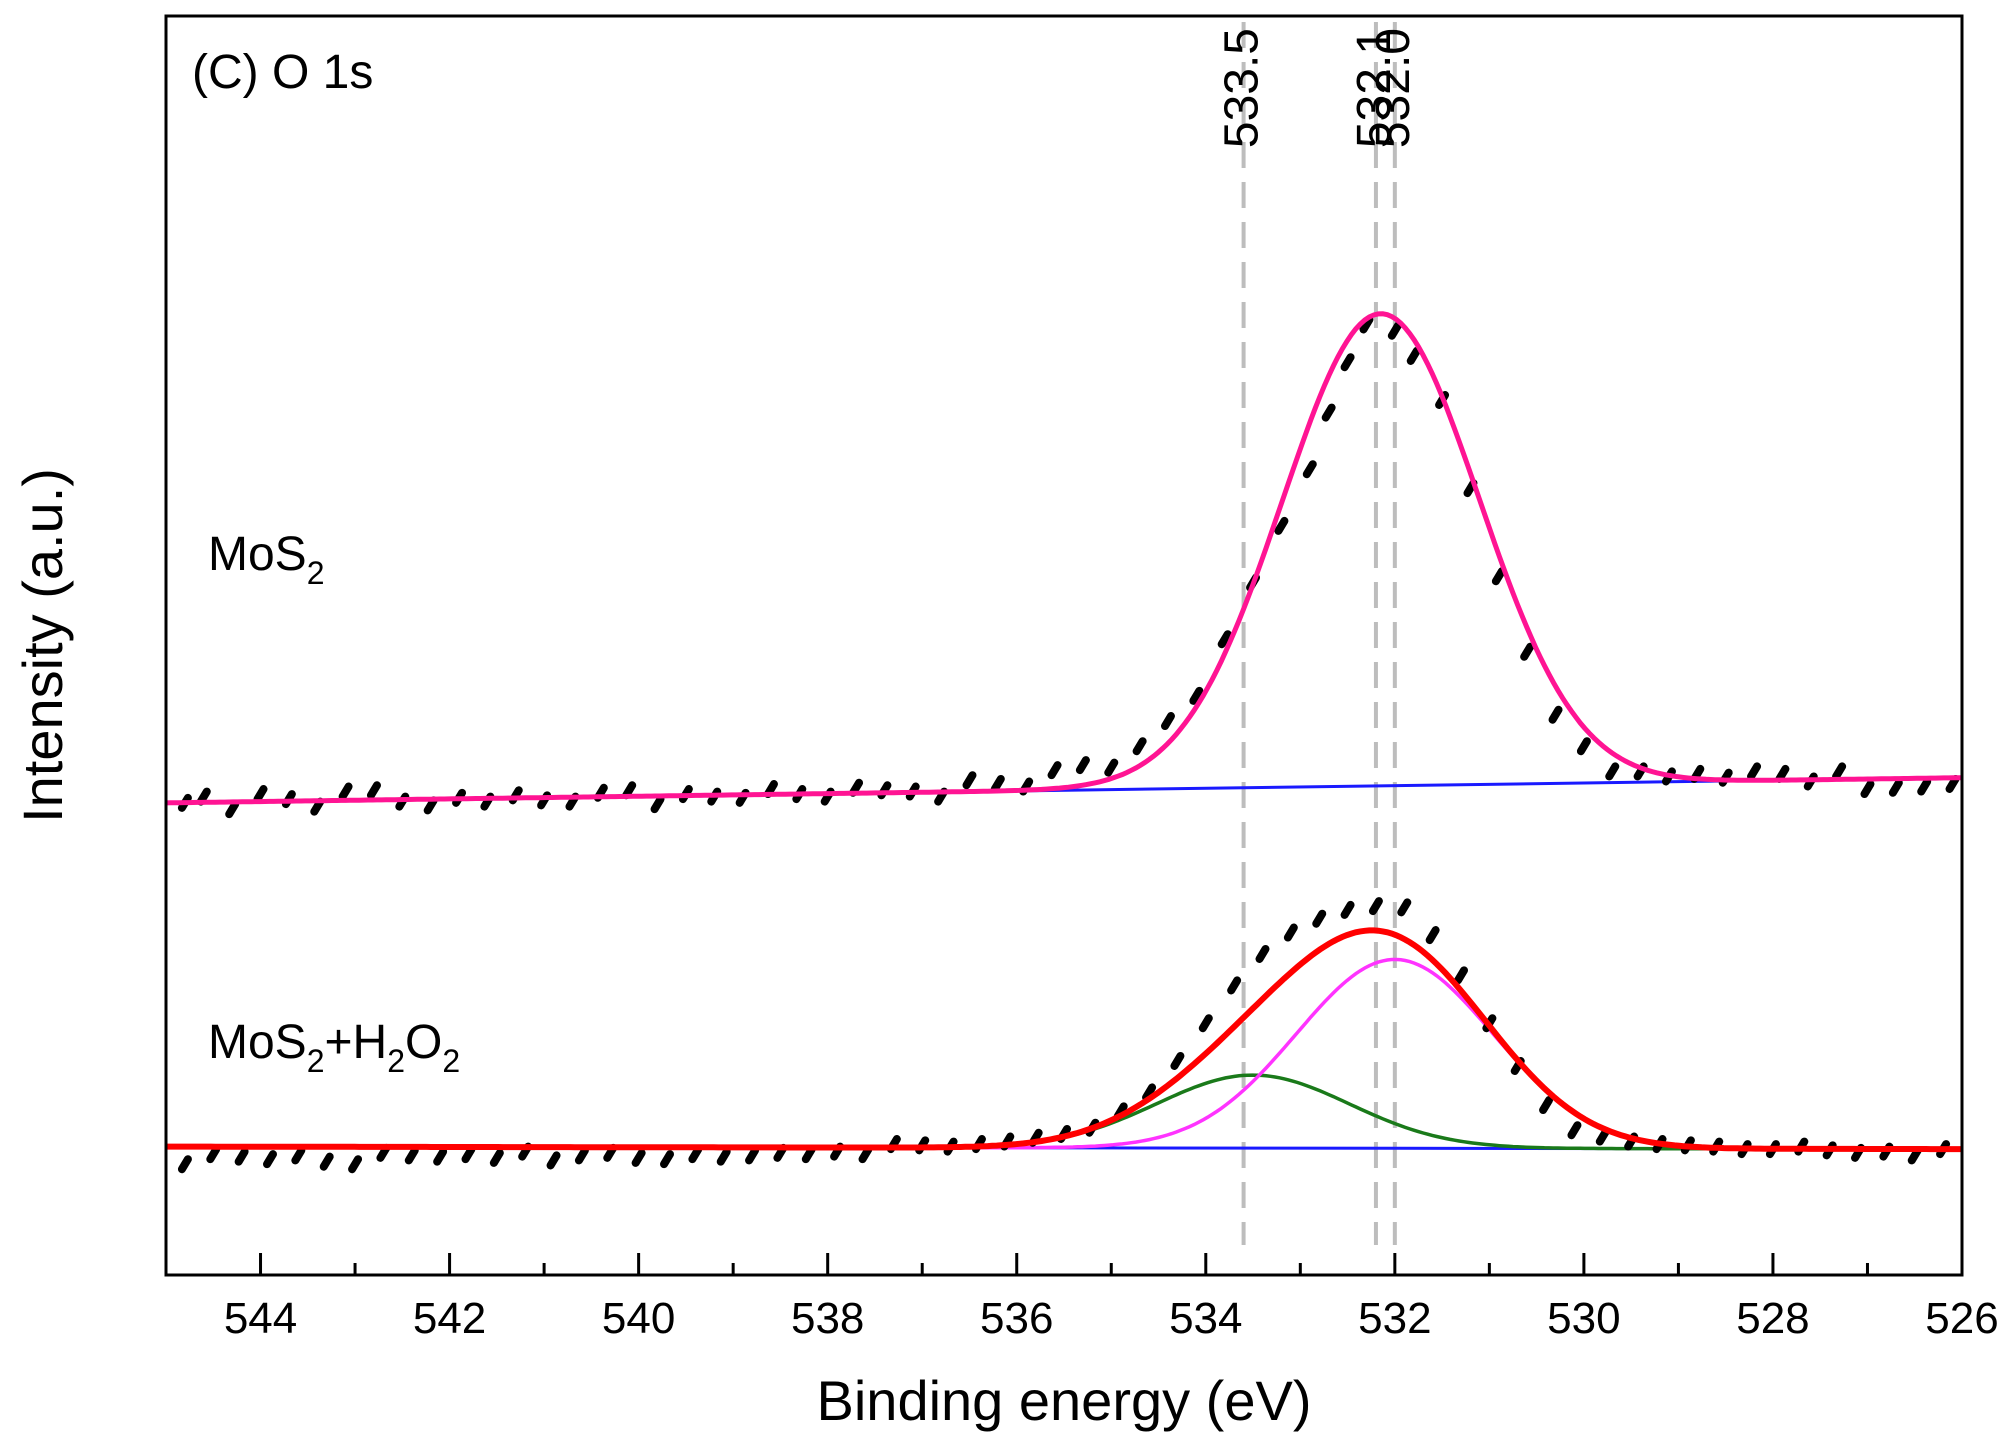 The image size is (2001, 1454). Describe the element at coordinates (282, 72) in the screenshot. I see `panel-label: (C) O 1s` at that location.